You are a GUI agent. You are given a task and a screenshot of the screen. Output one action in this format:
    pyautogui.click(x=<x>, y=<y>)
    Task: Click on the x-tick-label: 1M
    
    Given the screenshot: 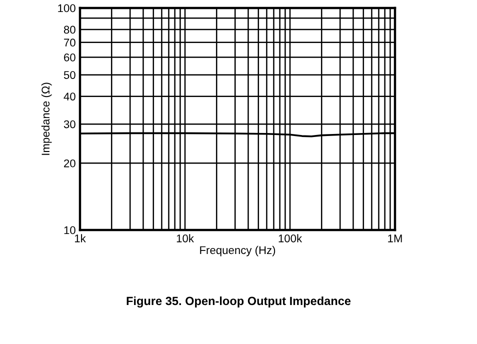 What is the action you would take?
    pyautogui.click(x=395, y=238)
    